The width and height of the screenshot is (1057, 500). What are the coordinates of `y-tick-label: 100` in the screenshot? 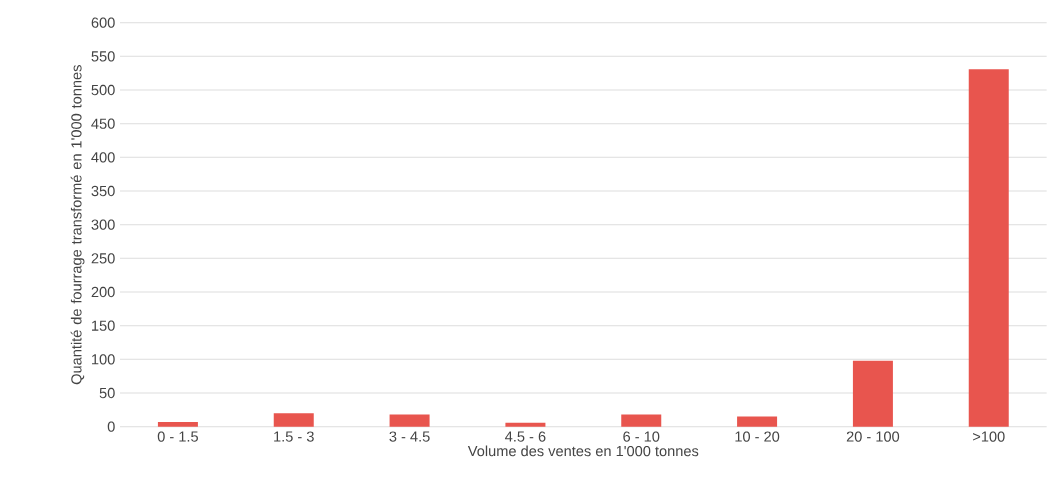 It's located at (103, 359).